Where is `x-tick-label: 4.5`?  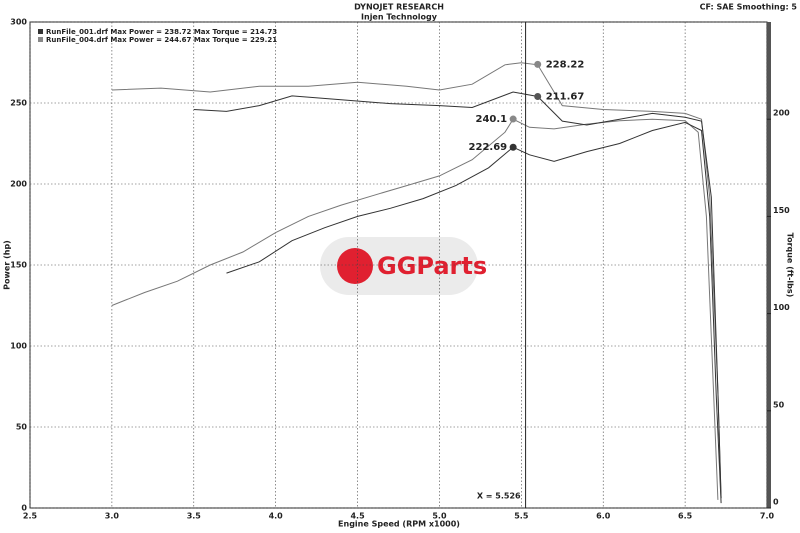
x-tick-label: 4.5 is located at coordinates (357, 516).